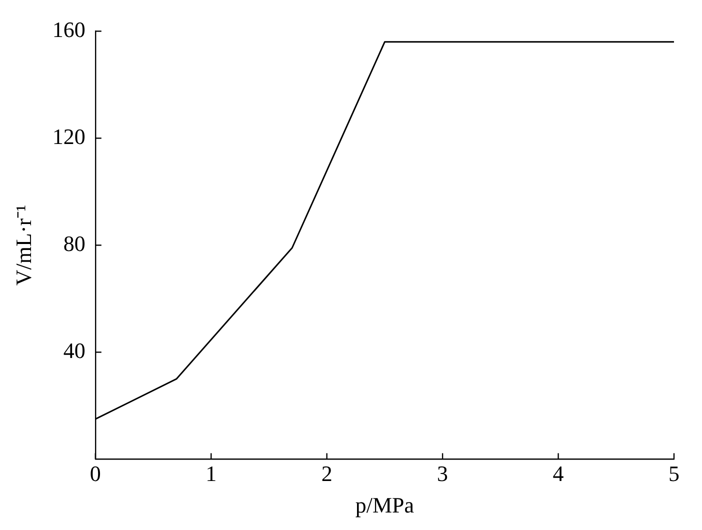 This screenshot has height=530, width=702. I want to click on x-tick-label: 3, so click(442, 473).